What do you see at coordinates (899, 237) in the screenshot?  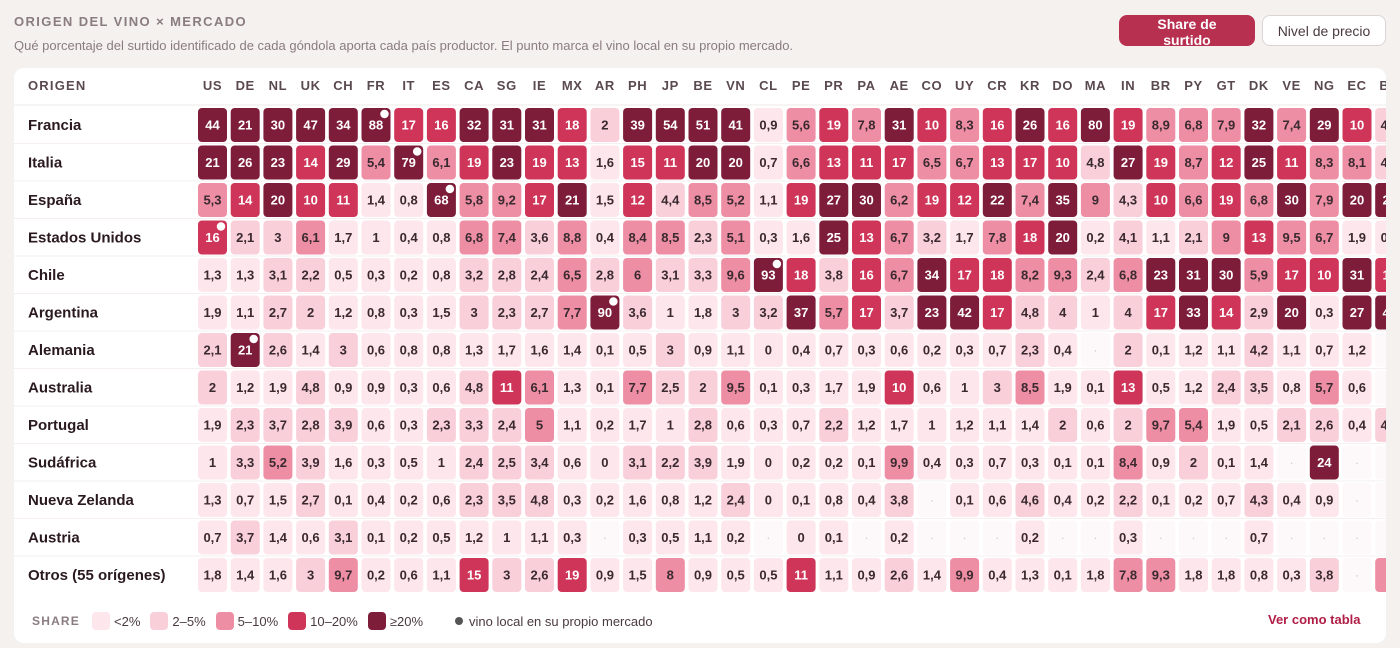 I see `cell-value: 6,7` at bounding box center [899, 237].